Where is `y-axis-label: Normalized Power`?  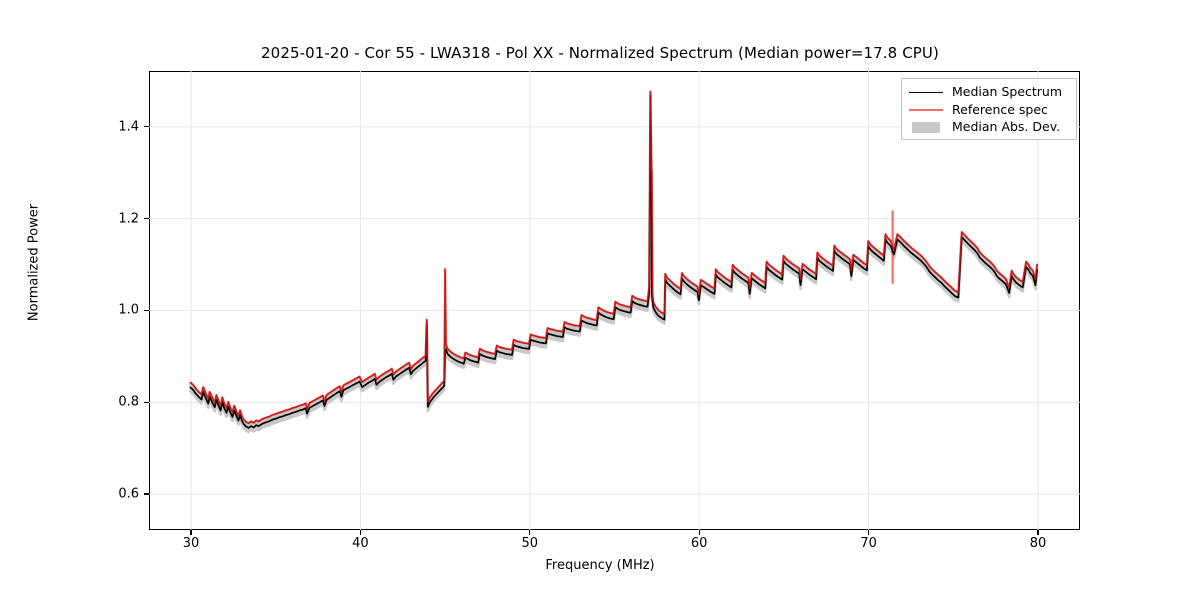
y-axis-label: Normalized Power is located at coordinates (34, 262).